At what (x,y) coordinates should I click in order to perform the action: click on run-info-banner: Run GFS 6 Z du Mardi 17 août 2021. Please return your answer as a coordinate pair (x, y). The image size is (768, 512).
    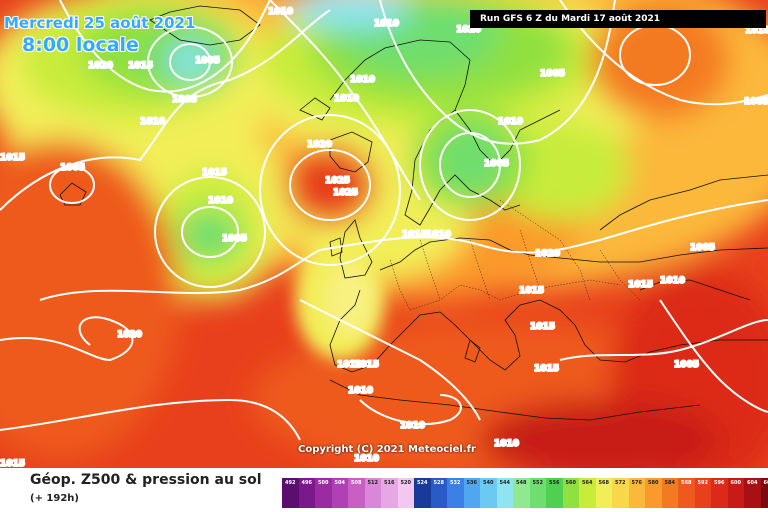
    Looking at the image, I should click on (618, 19).